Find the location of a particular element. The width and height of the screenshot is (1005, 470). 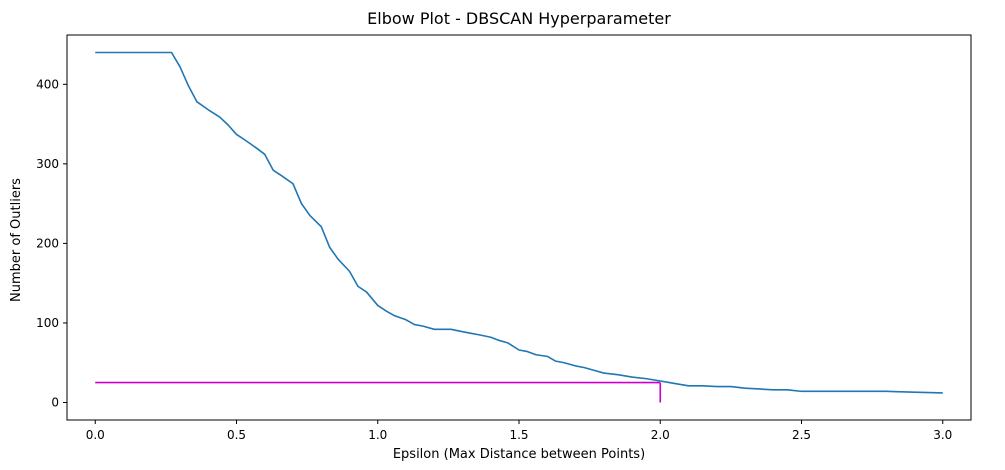

x-tick-label: 1.0 is located at coordinates (377, 435).